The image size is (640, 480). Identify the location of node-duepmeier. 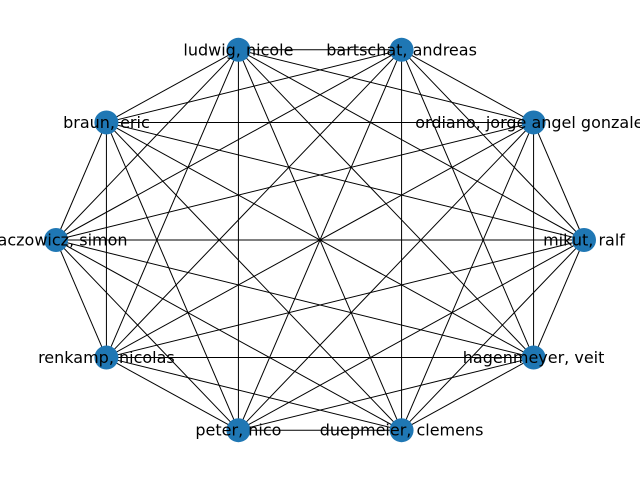
(401, 430).